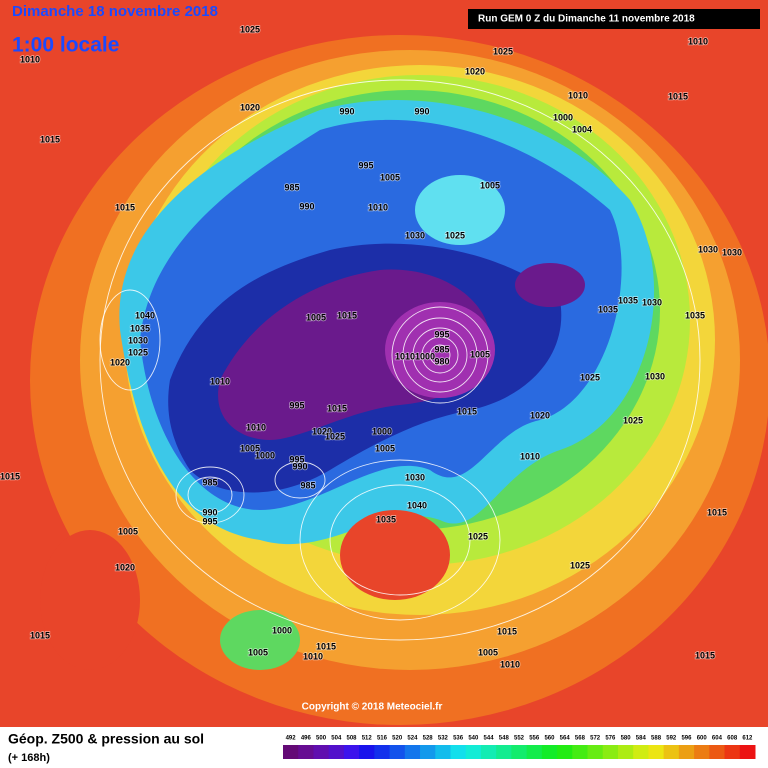 This screenshot has height=768, width=768. What do you see at coordinates (412, 739) in the screenshot?
I see `legend-value: 524` at bounding box center [412, 739].